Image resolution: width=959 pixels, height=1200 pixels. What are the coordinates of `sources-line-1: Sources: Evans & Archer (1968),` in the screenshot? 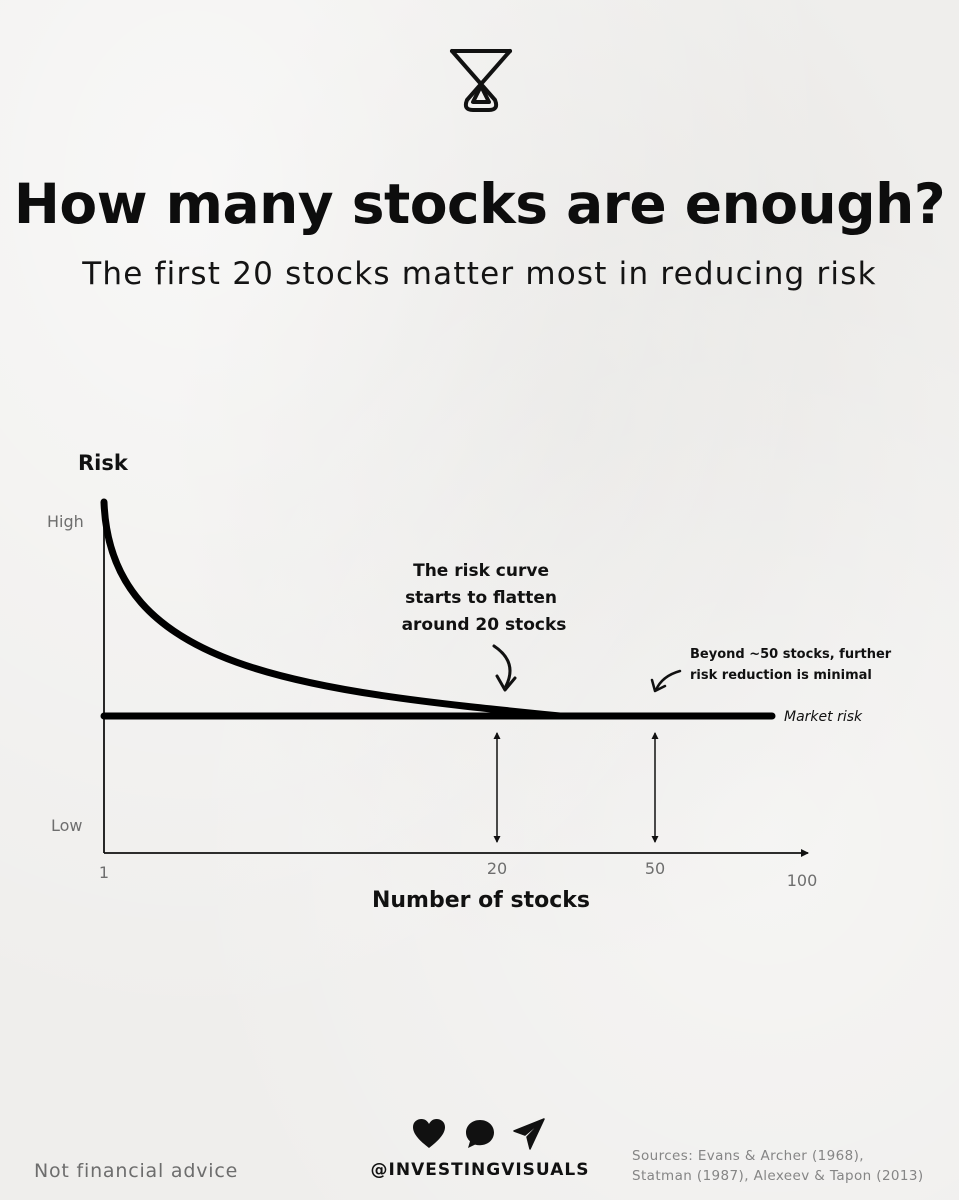 It's located at (748, 1156).